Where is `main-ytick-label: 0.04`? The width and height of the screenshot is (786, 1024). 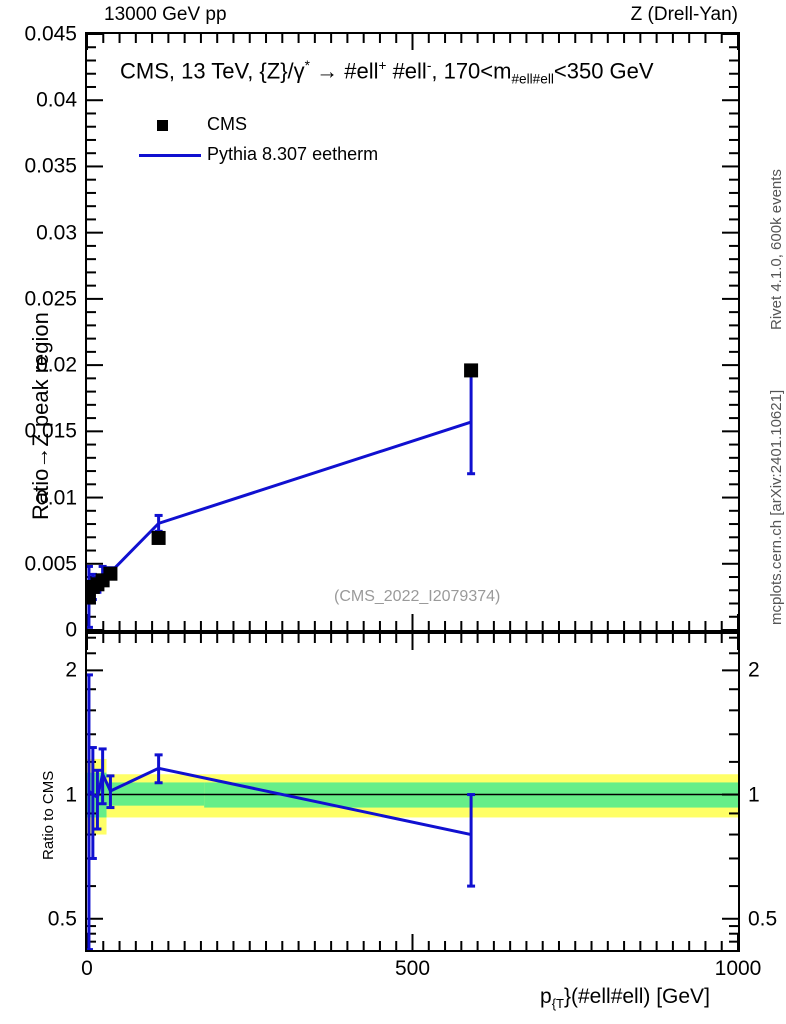 main-ytick-label: 0.04 is located at coordinates (56, 100).